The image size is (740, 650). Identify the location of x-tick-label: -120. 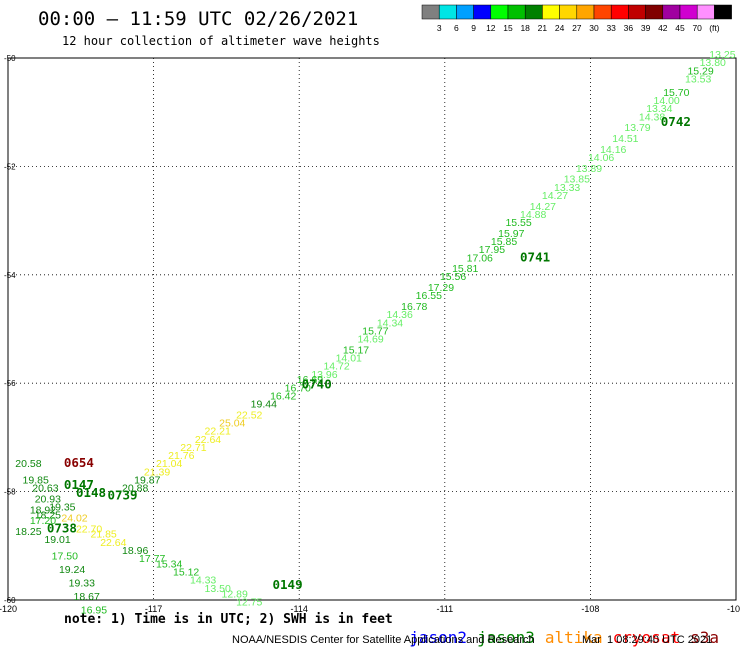
(8, 609).